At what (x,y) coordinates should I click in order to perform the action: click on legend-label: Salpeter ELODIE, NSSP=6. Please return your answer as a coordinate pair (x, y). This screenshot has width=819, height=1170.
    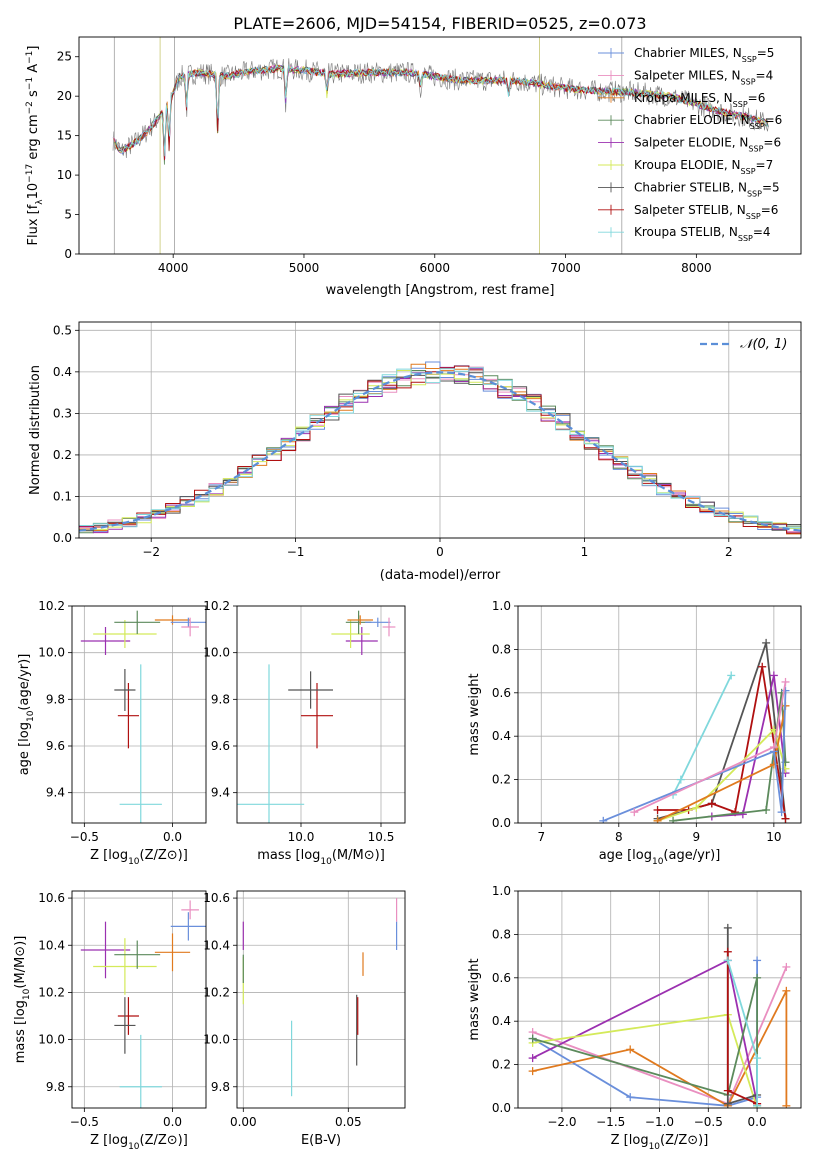
    Looking at the image, I should click on (707, 145).